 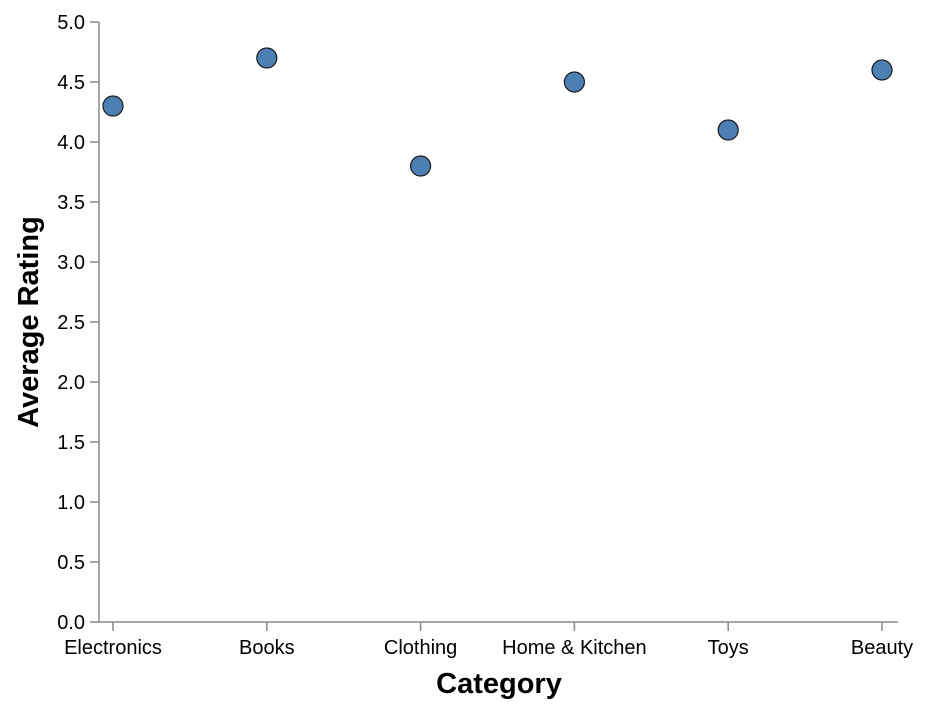 What do you see at coordinates (71, 503) in the screenshot?
I see `y-tick-label: 1.0` at bounding box center [71, 503].